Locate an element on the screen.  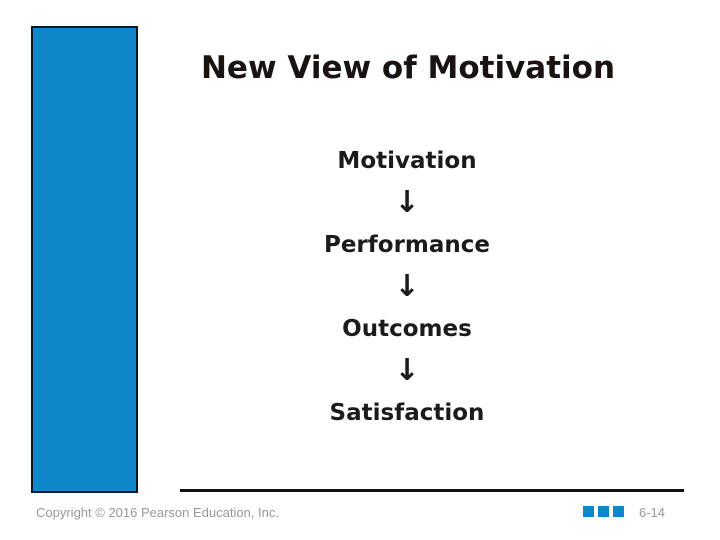
flow-step-outcomes: Outcomes is located at coordinates (407, 329).